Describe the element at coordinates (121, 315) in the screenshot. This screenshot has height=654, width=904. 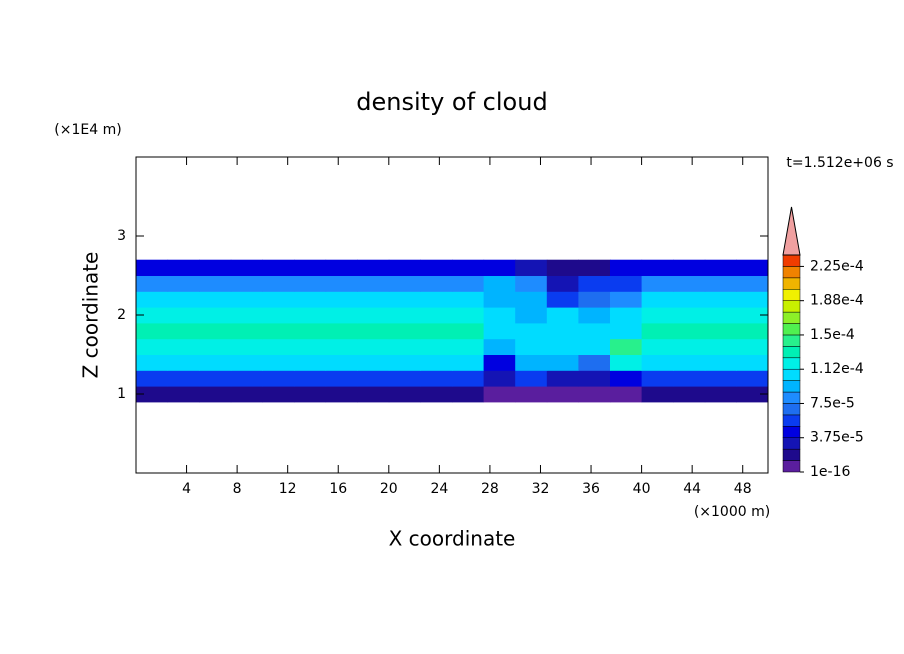
I see `y-tick-label: 2` at that location.